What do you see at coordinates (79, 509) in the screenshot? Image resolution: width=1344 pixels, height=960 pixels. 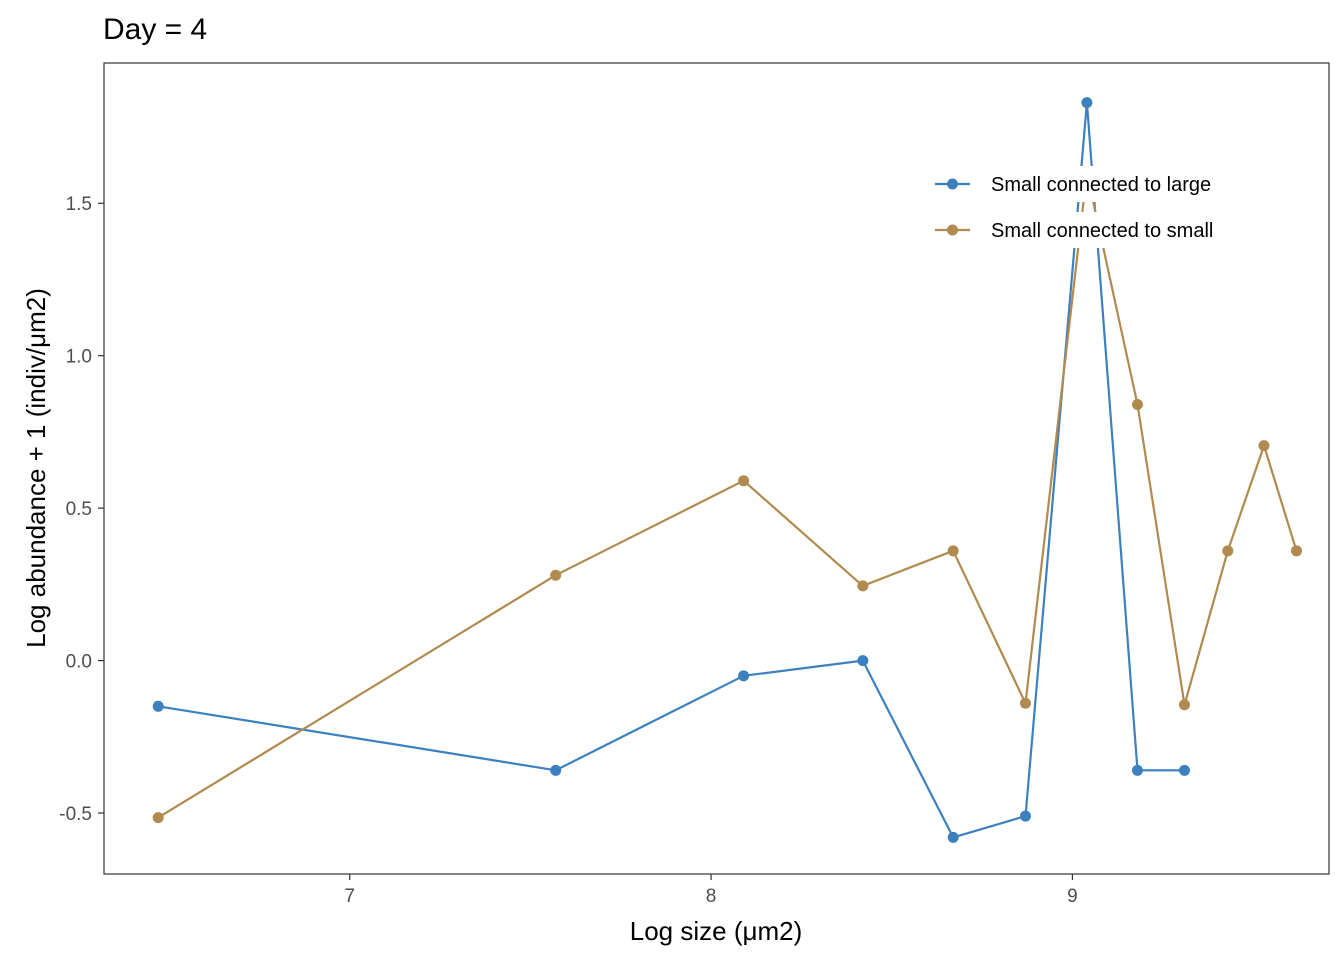 I see `y-tick-label: 0.5` at bounding box center [79, 509].